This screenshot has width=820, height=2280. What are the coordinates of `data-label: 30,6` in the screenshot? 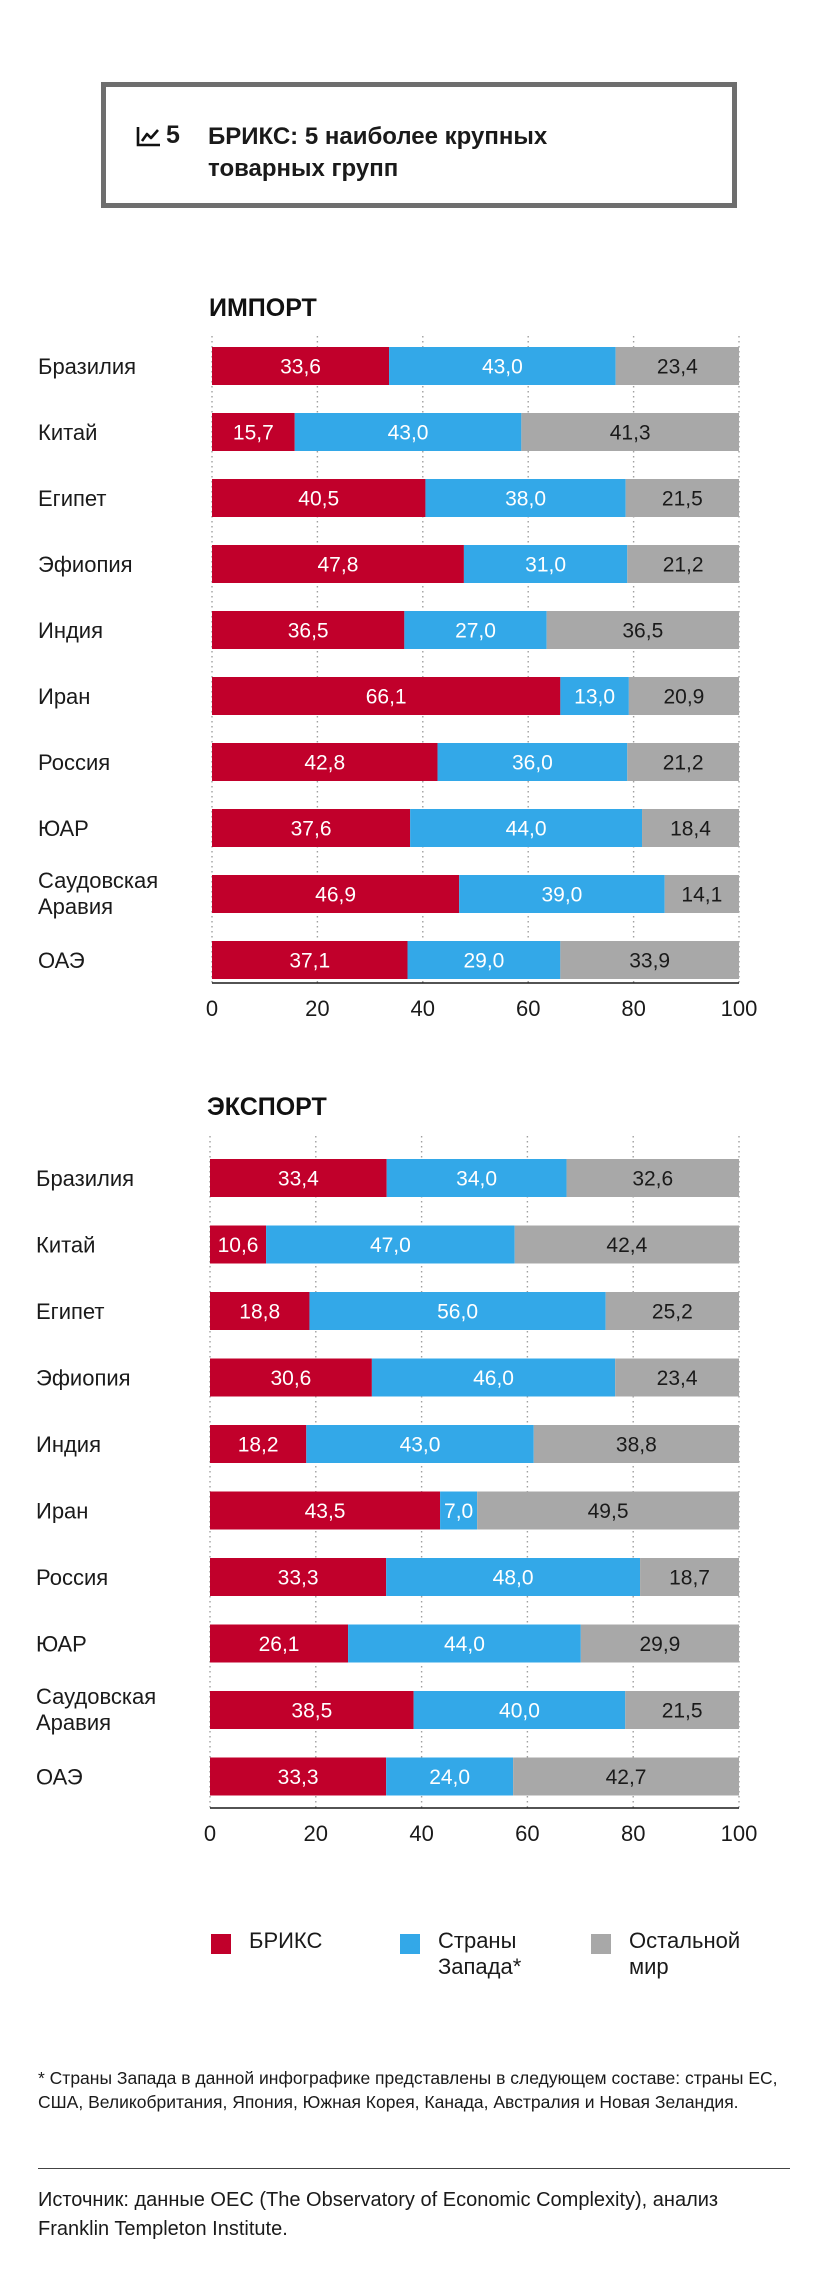 It's located at (290, 1378).